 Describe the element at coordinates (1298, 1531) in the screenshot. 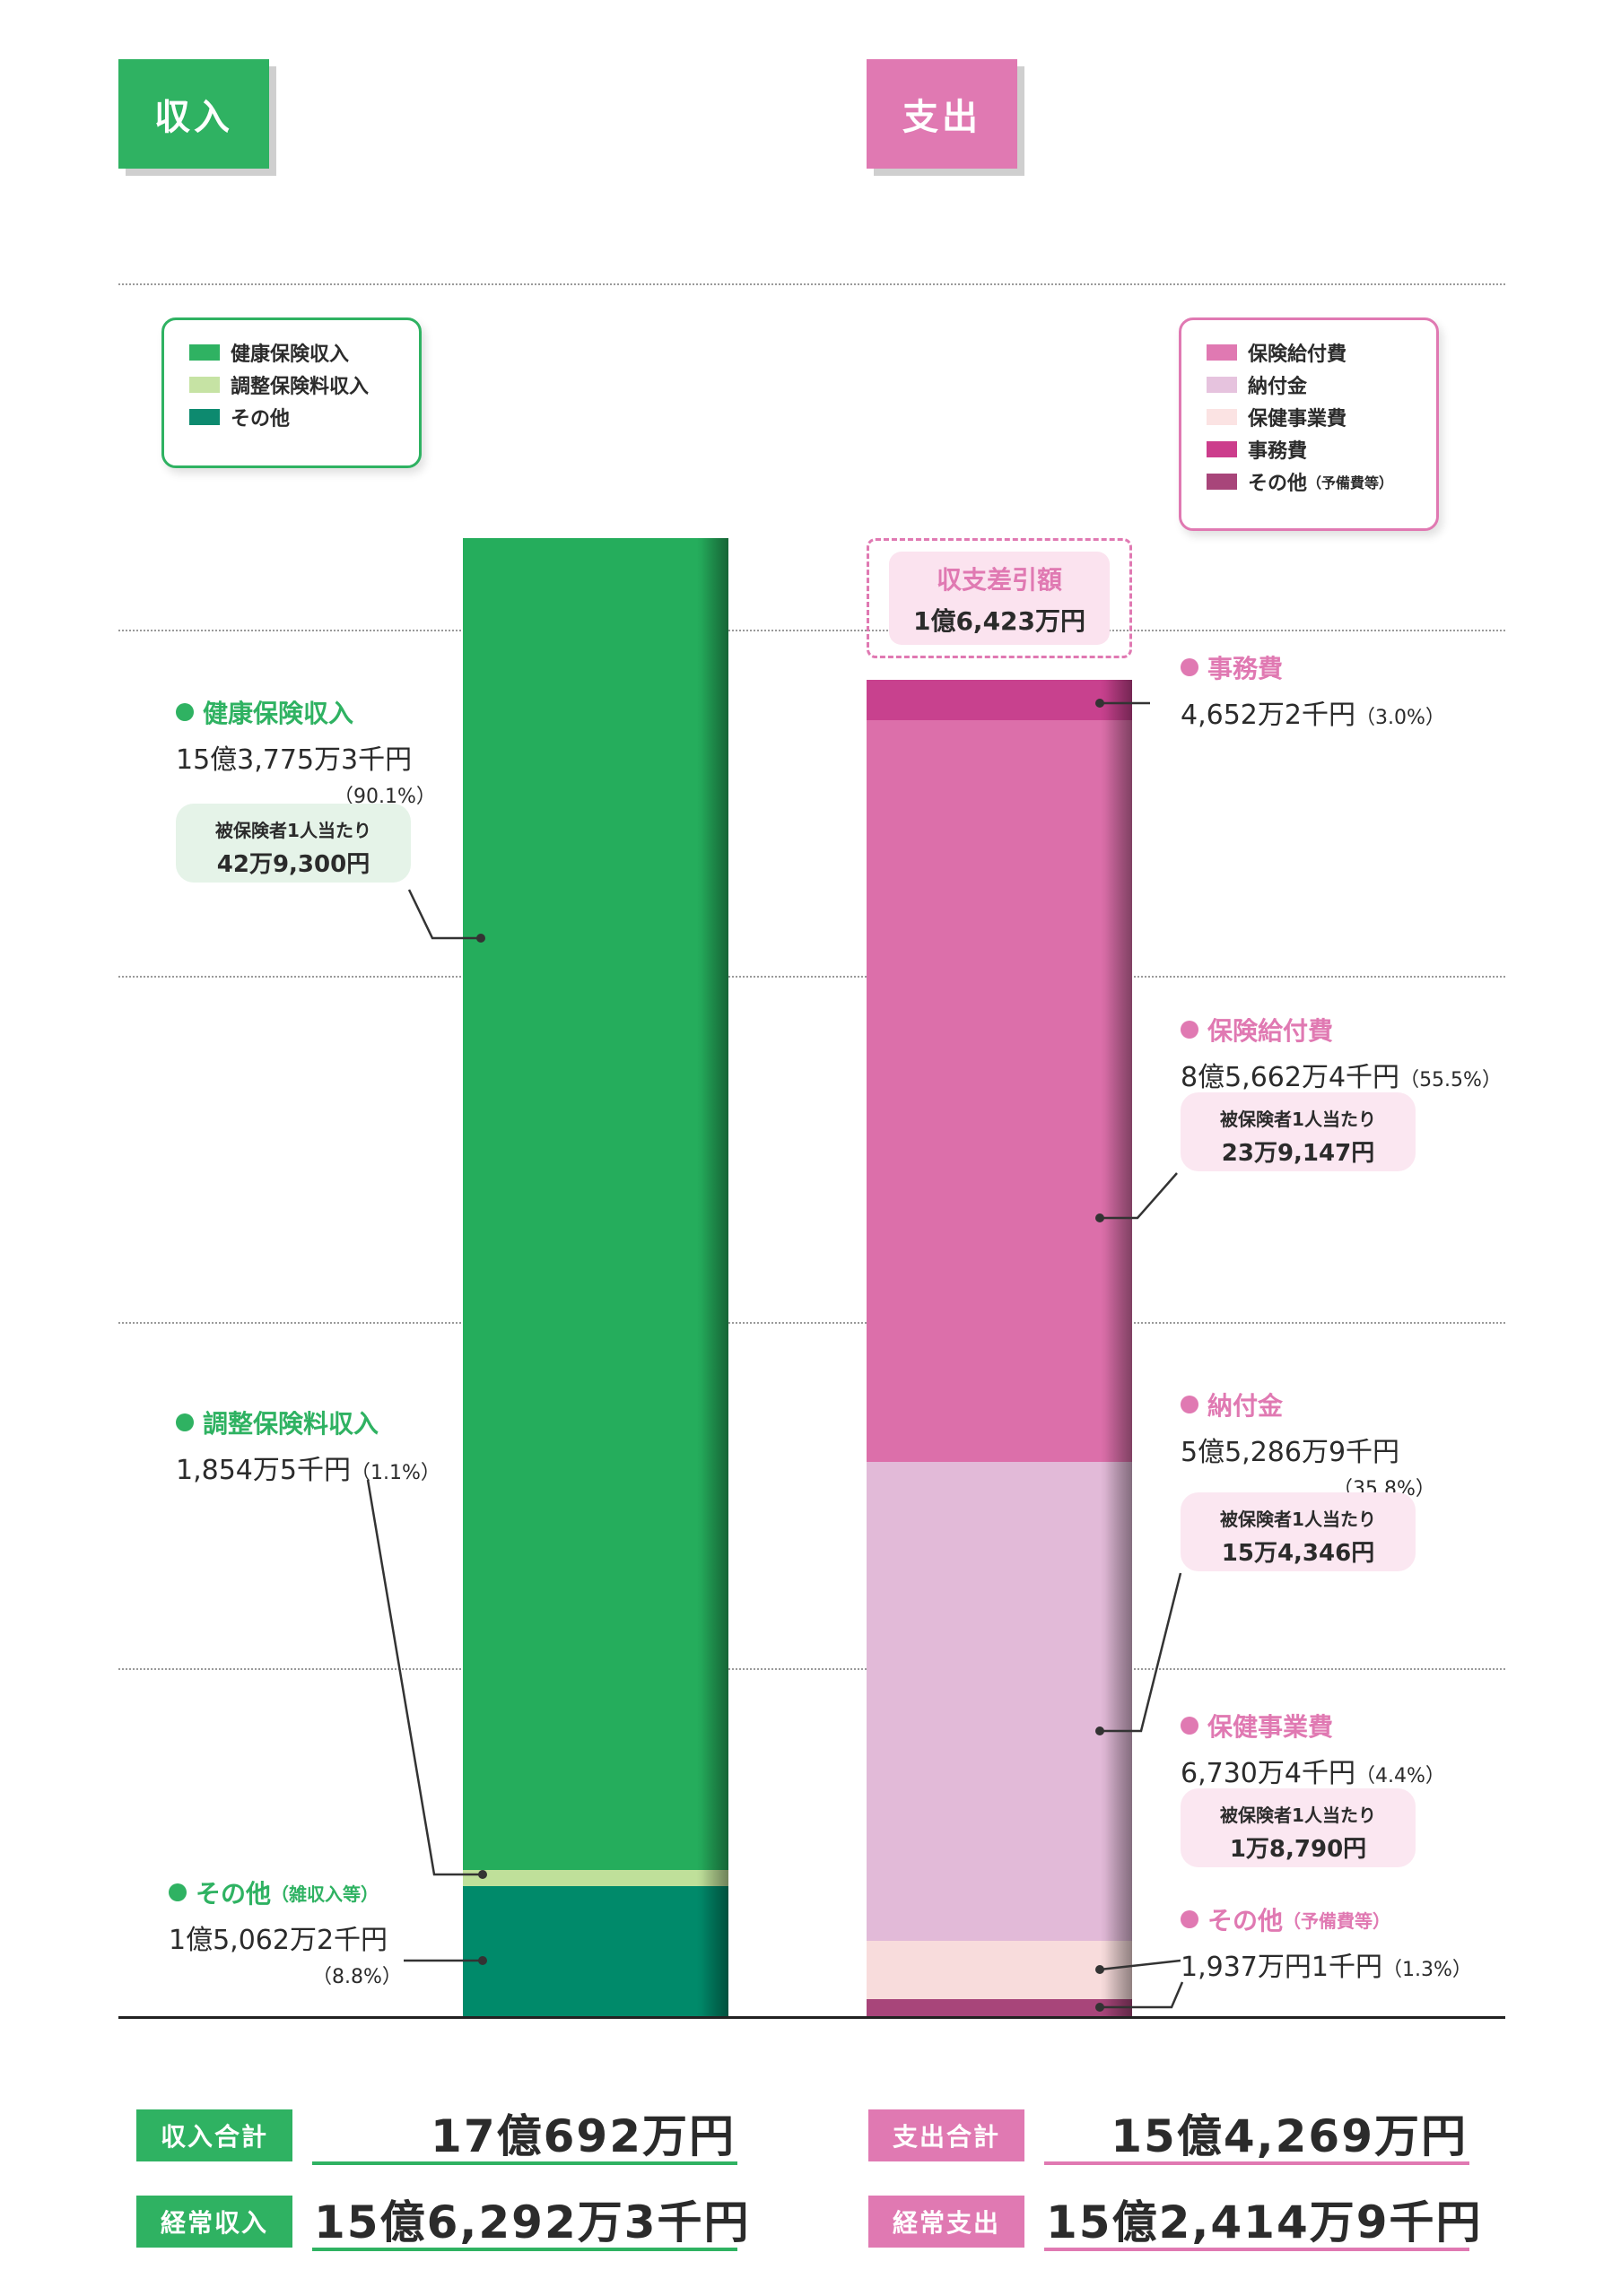

I see `per-person-payment: 被保険者1人当たり 15万4,346円` at that location.